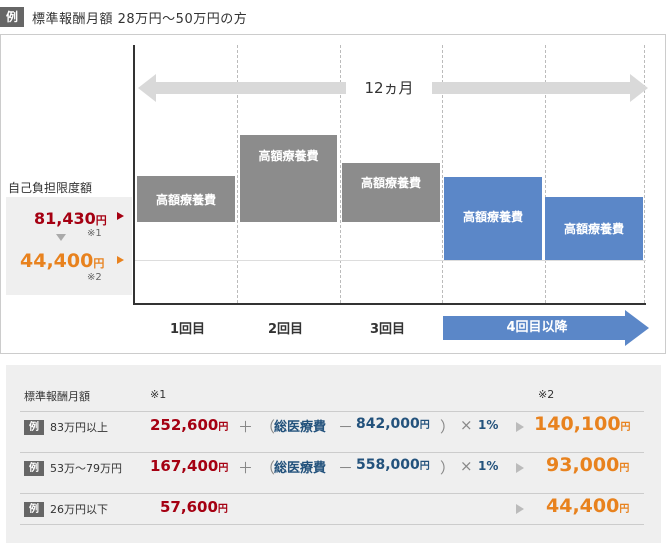  What do you see at coordinates (61, 237) in the screenshot?
I see `decrease-arrow-icon` at bounding box center [61, 237].